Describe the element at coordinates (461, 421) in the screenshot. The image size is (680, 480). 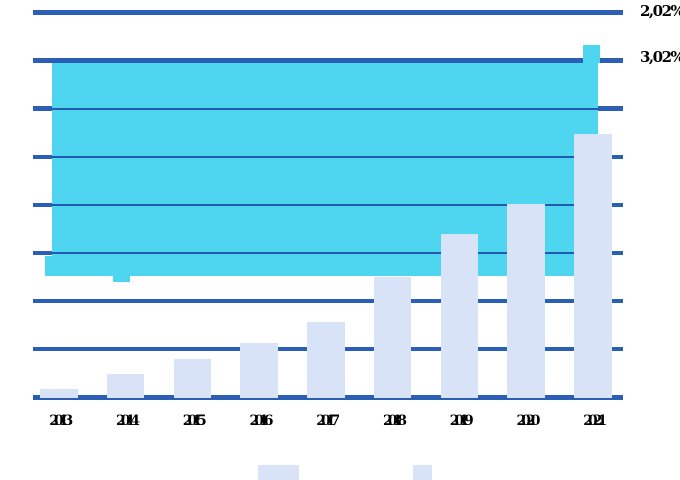
I see `x-axis-label: 2019` at that location.